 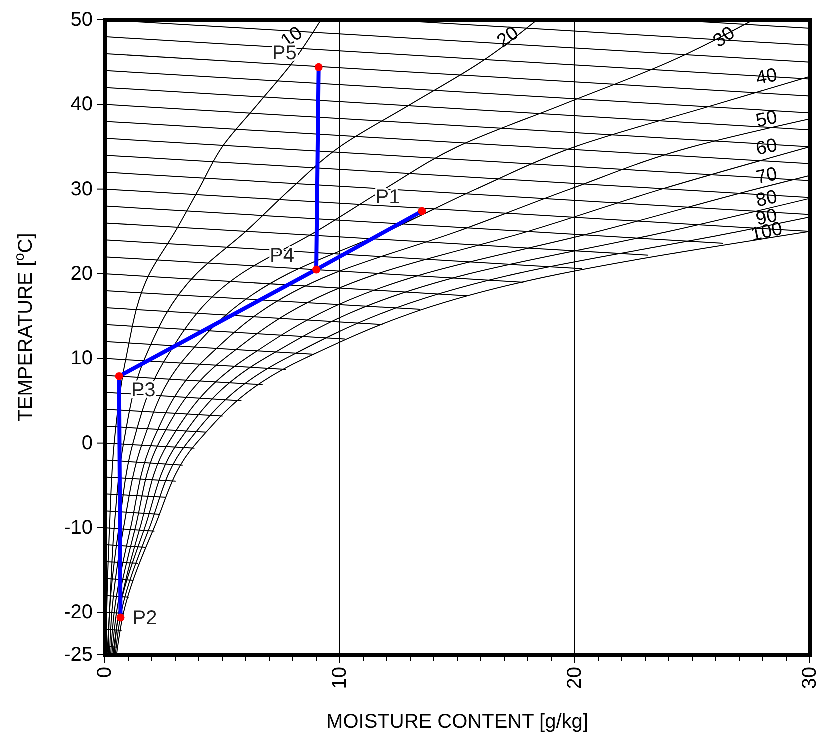 What do you see at coordinates (87, 443) in the screenshot?
I see `y-tick-label: 0` at bounding box center [87, 443].